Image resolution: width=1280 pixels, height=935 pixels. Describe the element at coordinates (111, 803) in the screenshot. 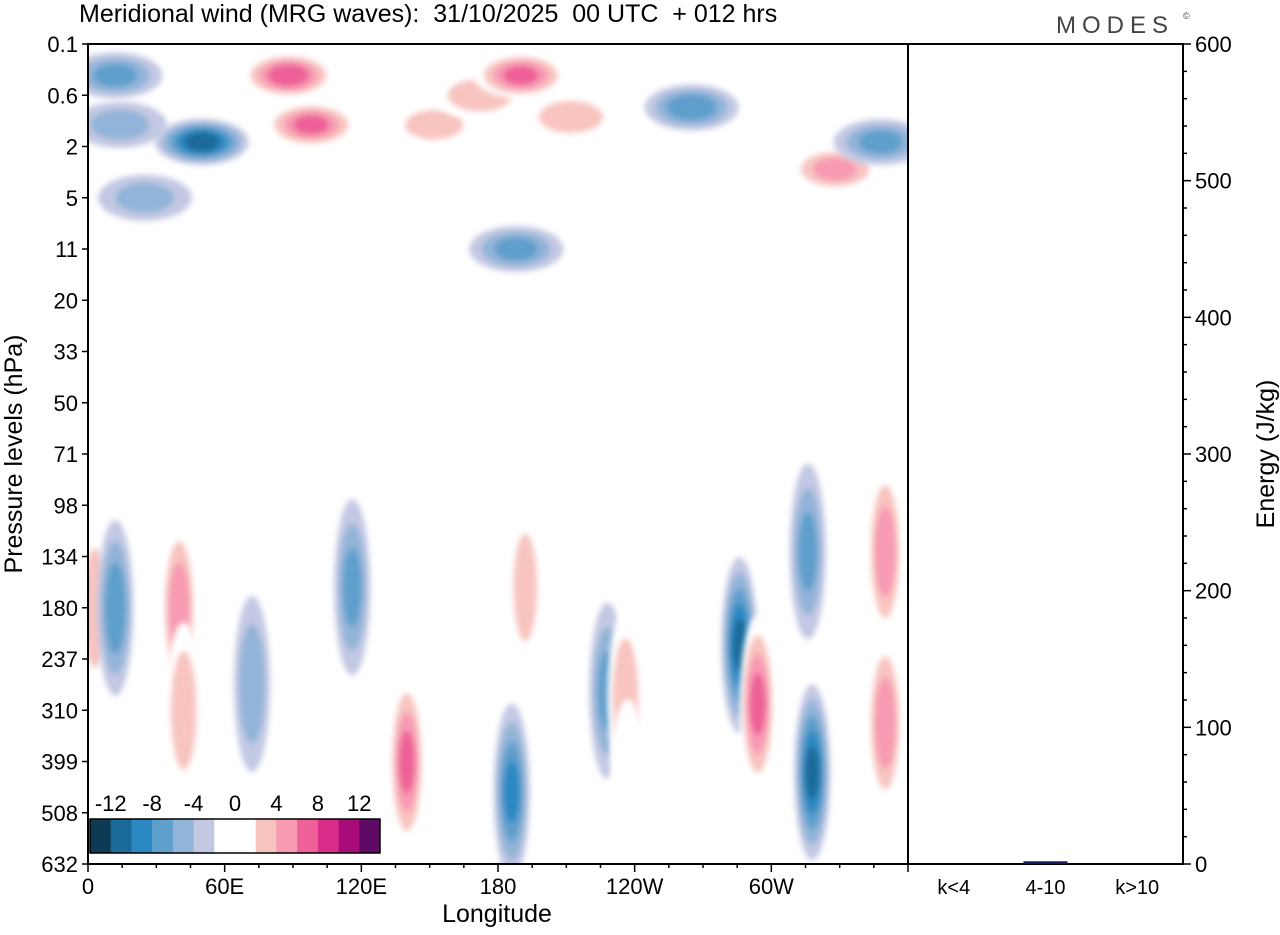

I see `colorbar-label: -12` at that location.